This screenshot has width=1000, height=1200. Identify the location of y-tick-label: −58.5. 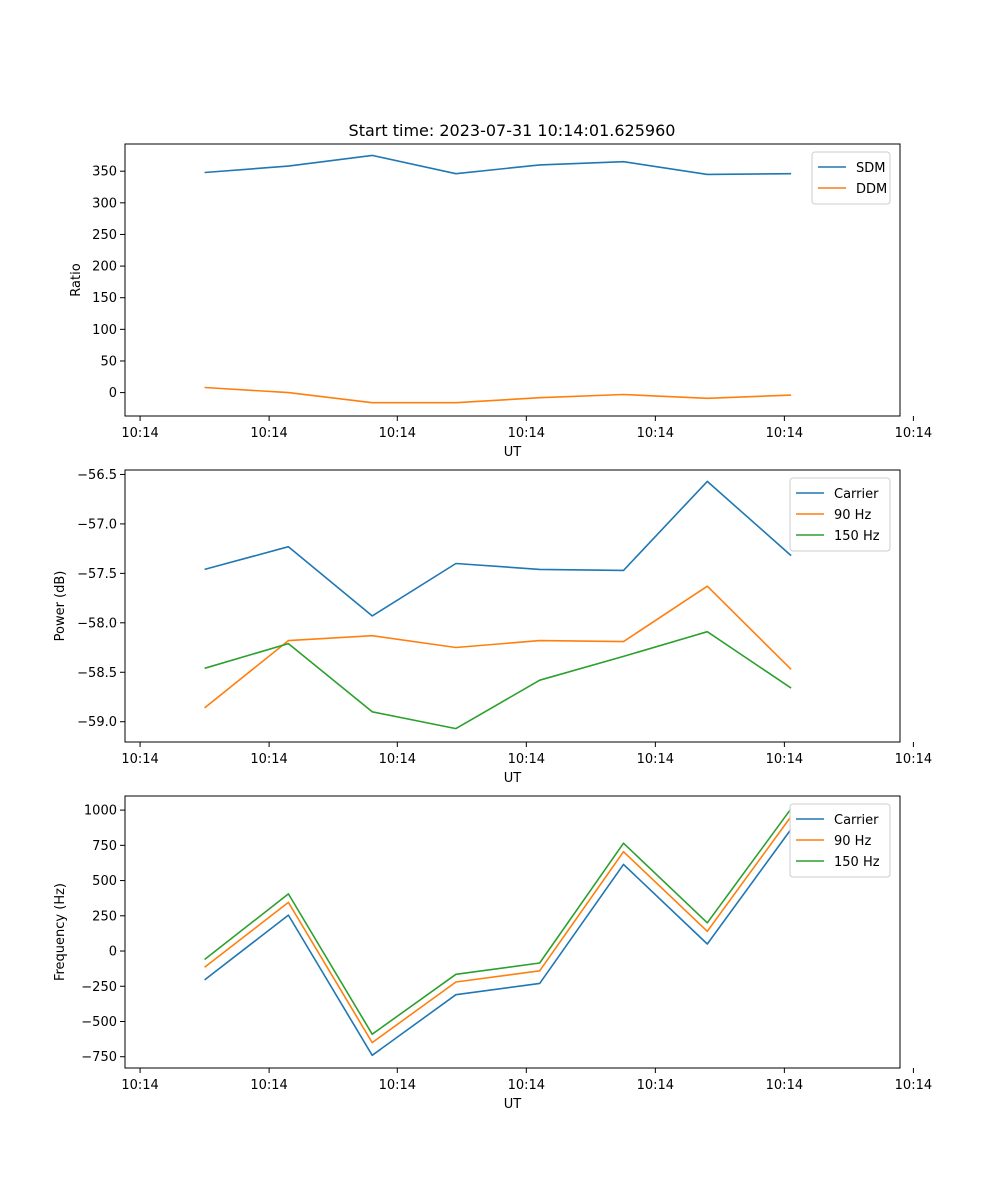
(97, 673).